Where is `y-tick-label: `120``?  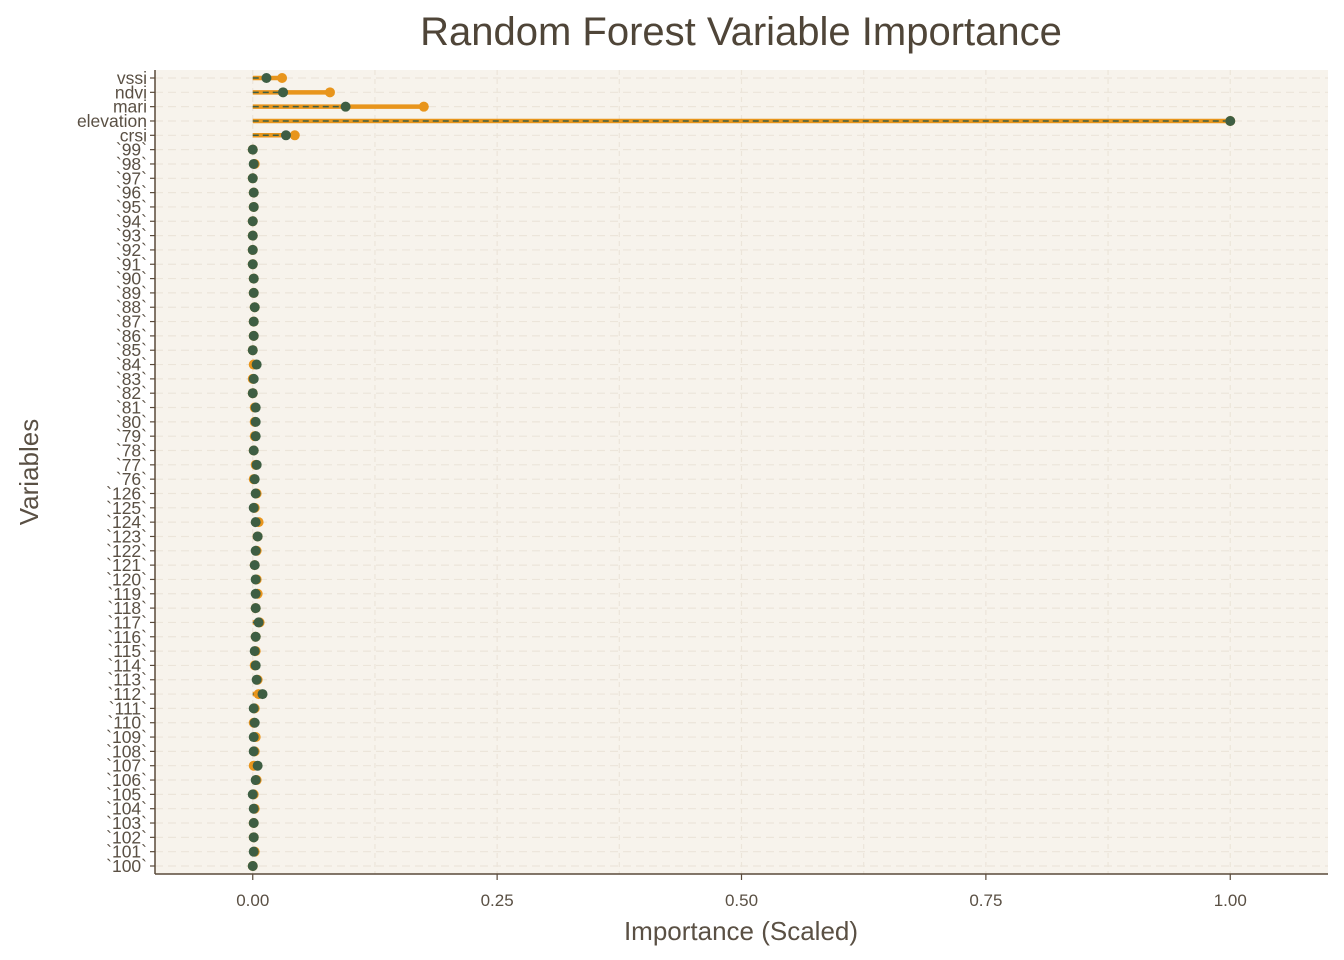
y-tick-label: `120` is located at coordinates (126, 579).